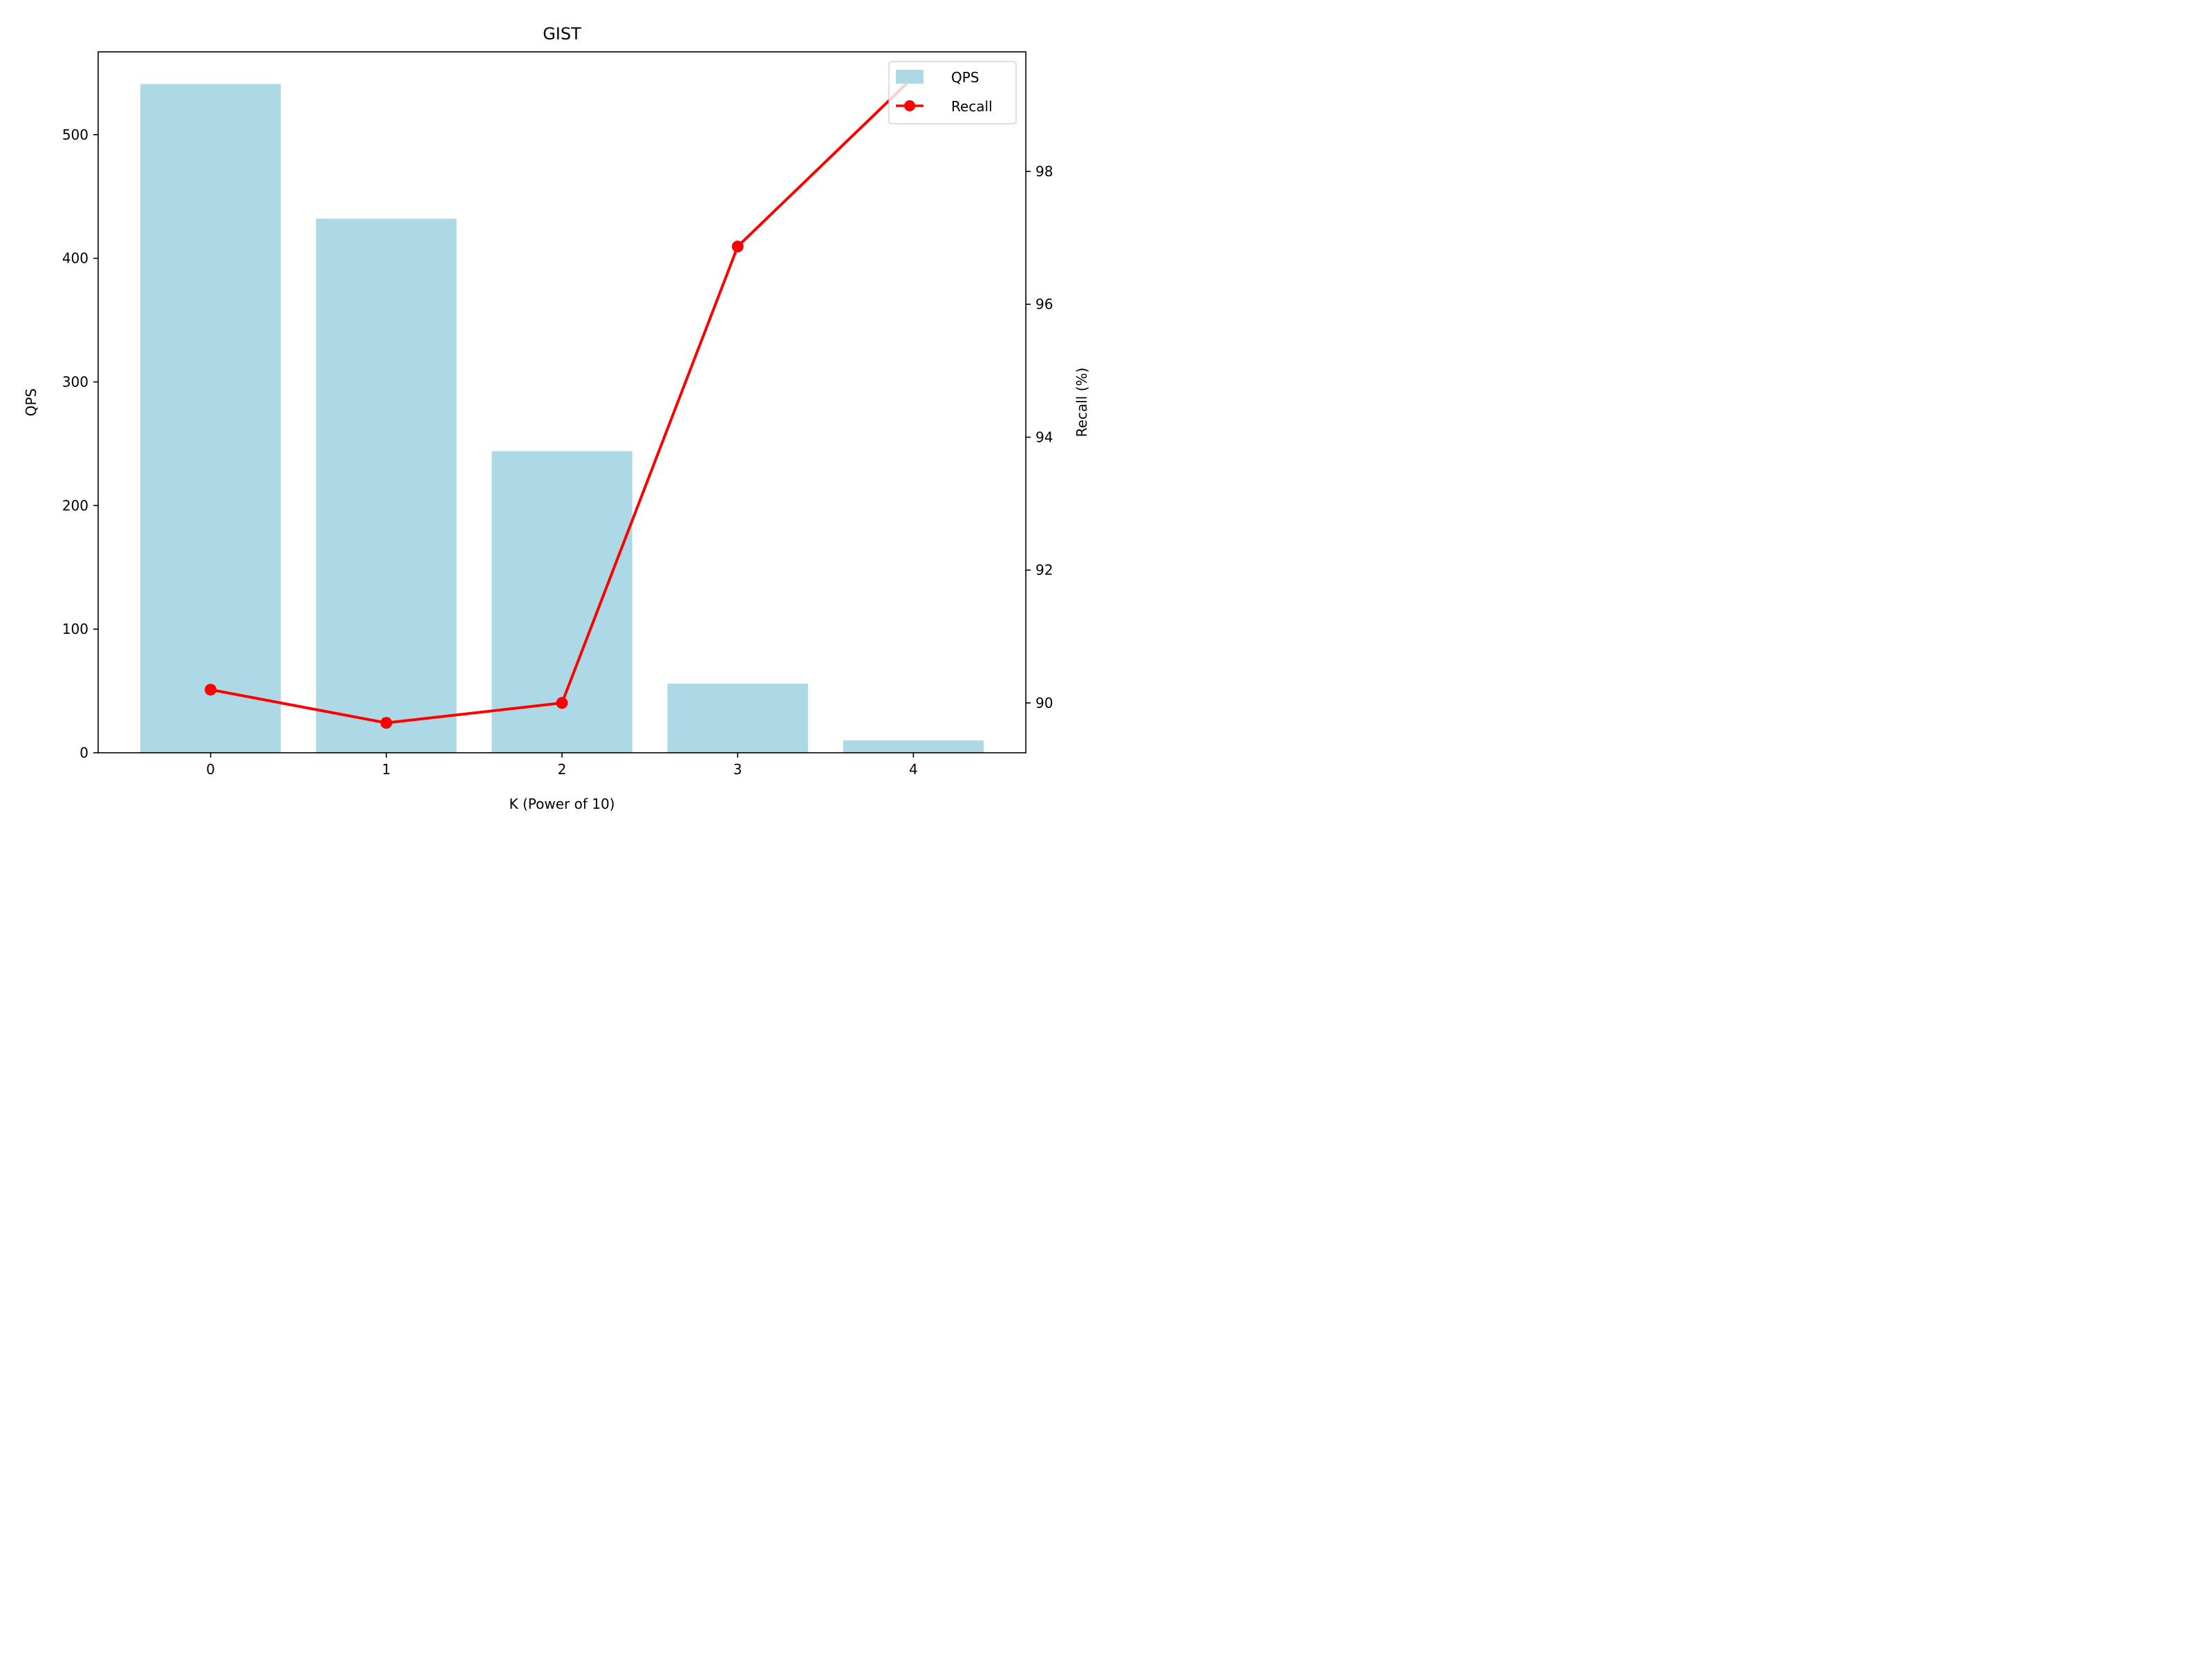 This screenshot has width=2212, height=1659. What do you see at coordinates (965, 77) in the screenshot?
I see `legend-label-qps: QPS` at bounding box center [965, 77].